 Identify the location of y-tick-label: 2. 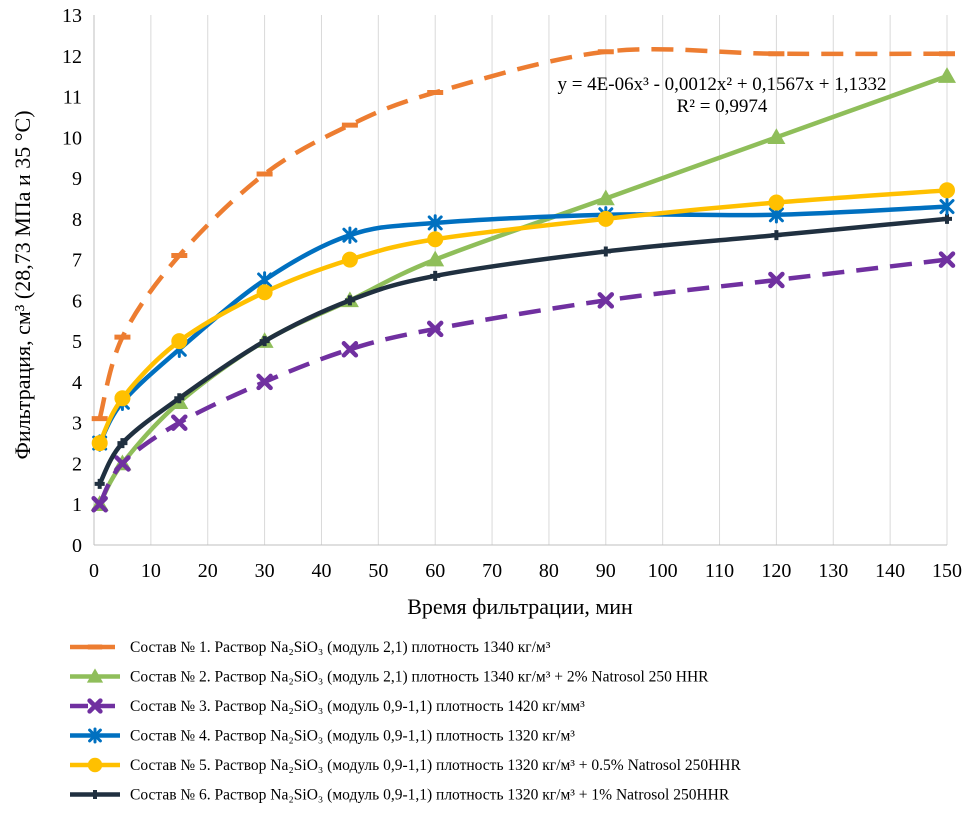
(77, 464).